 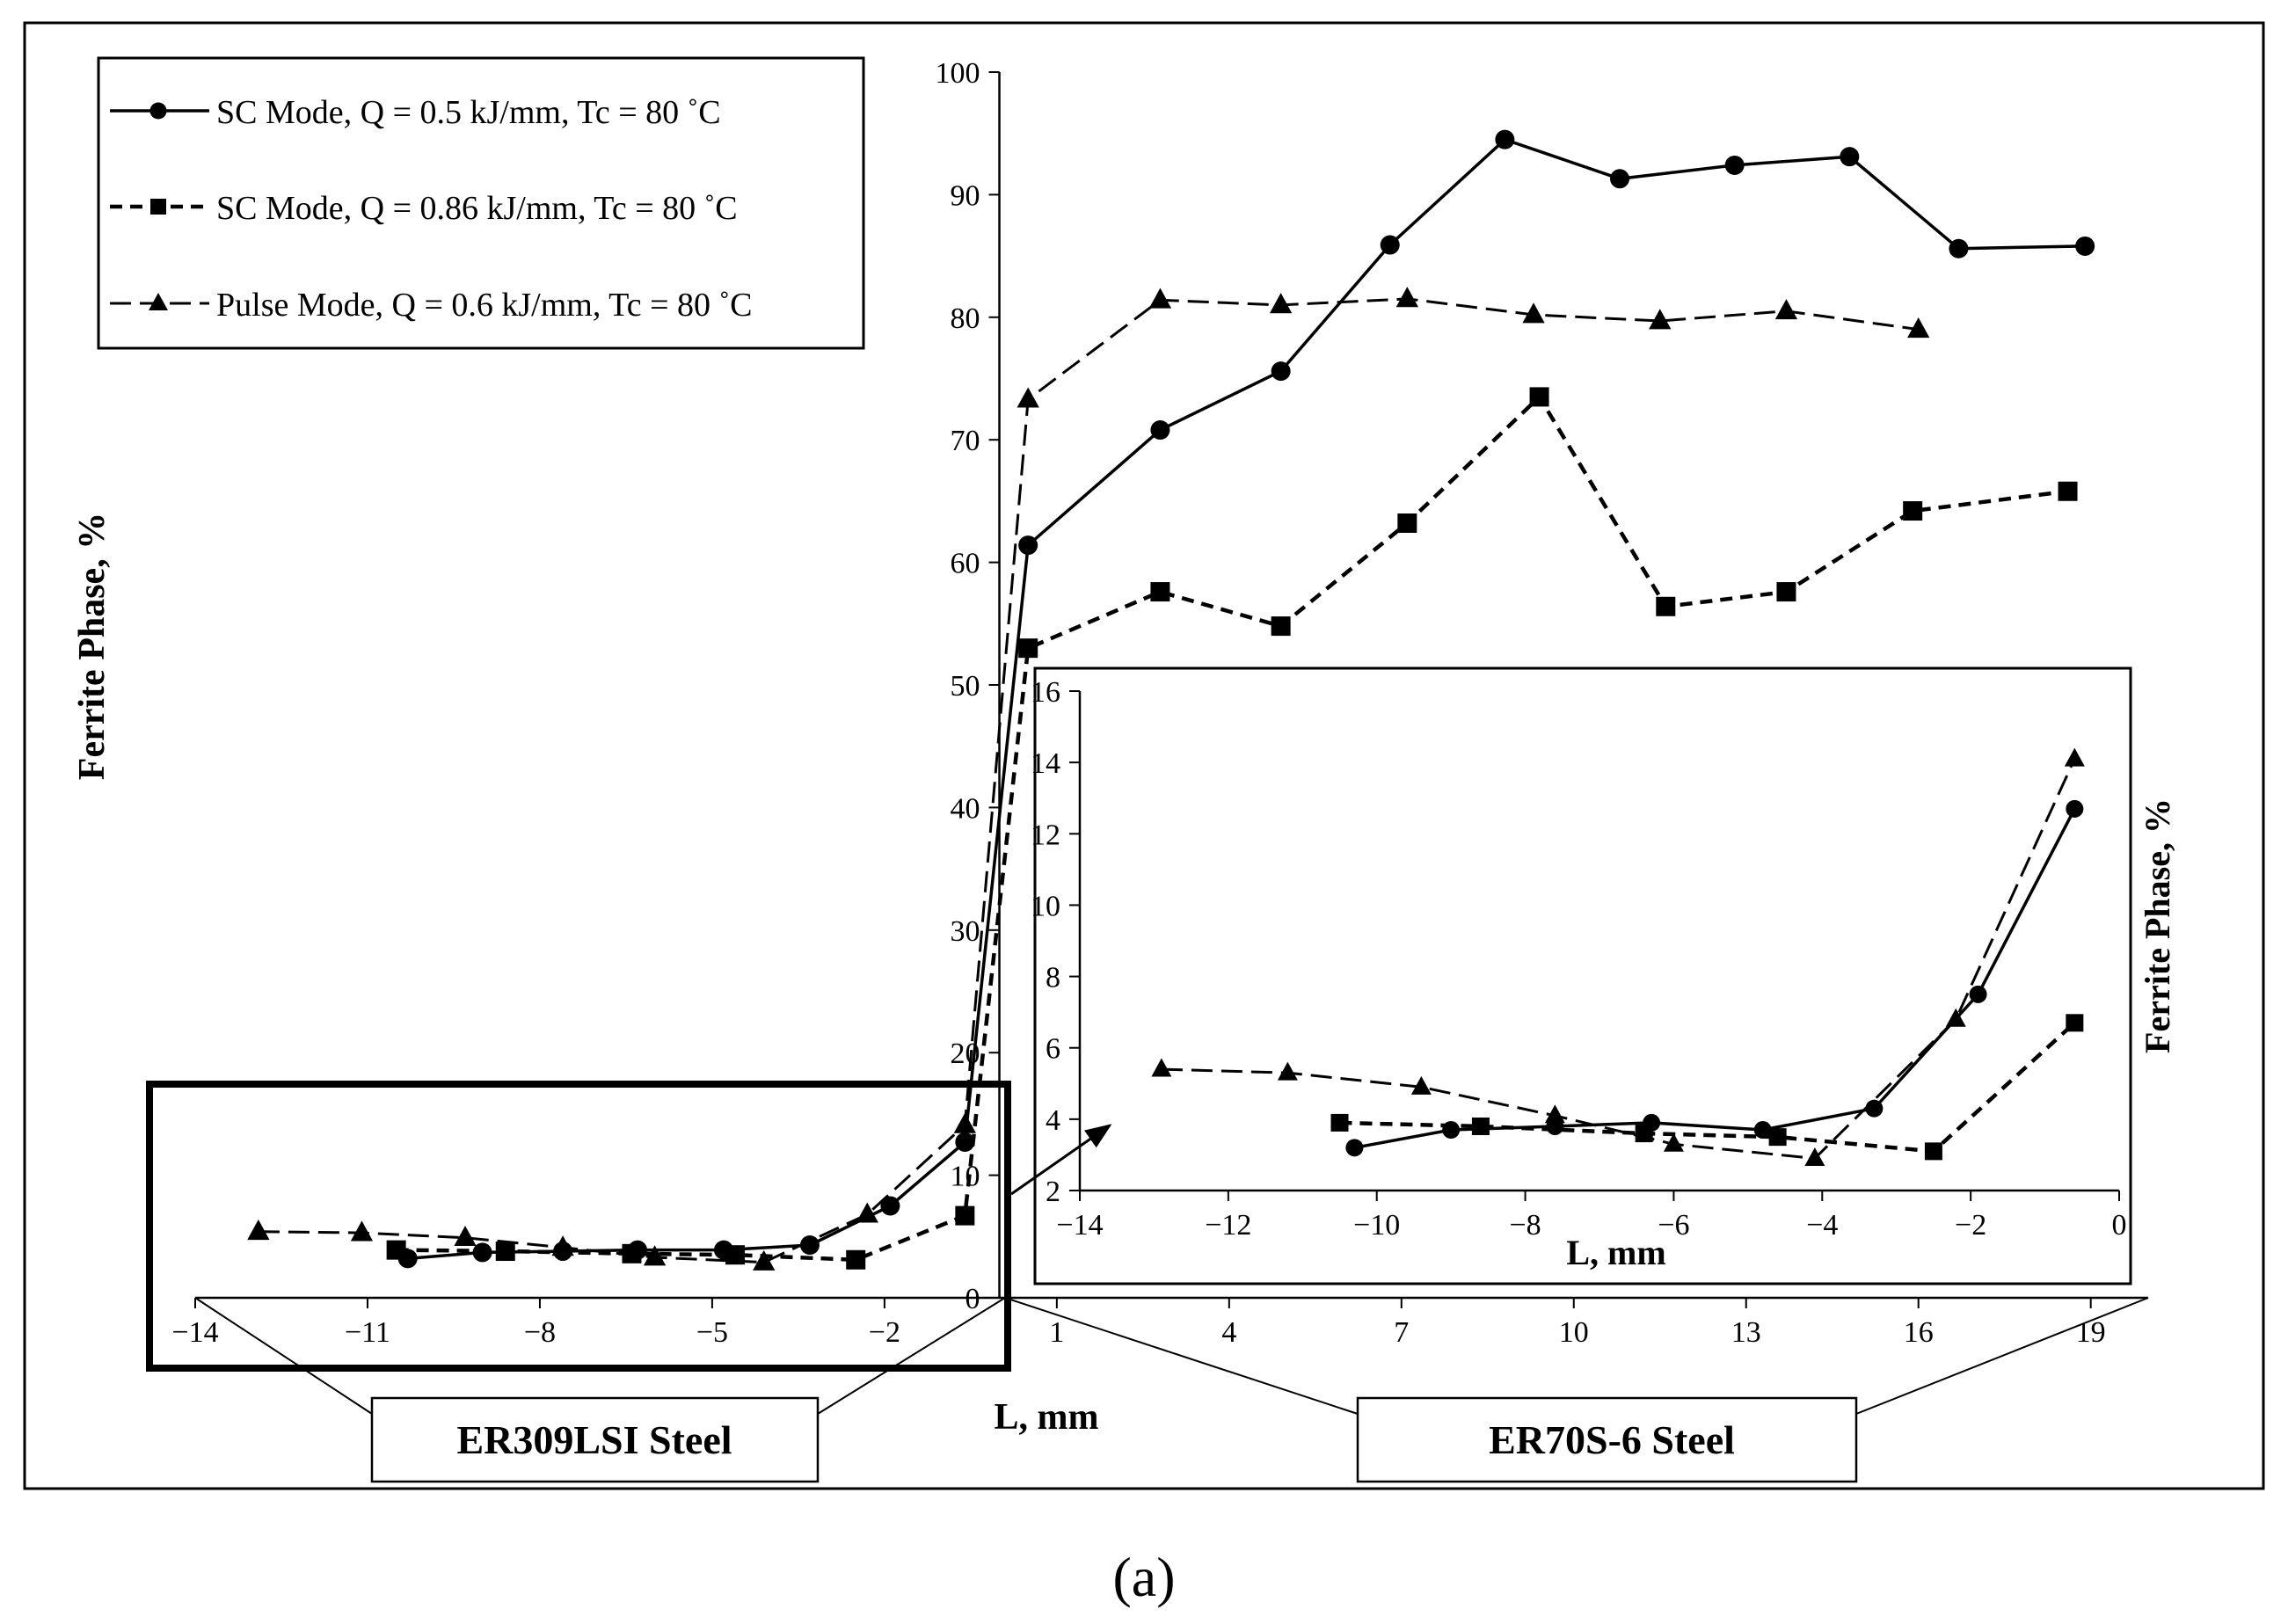 I want to click on main-x-tick-label: 10, so click(x=1574, y=1332).